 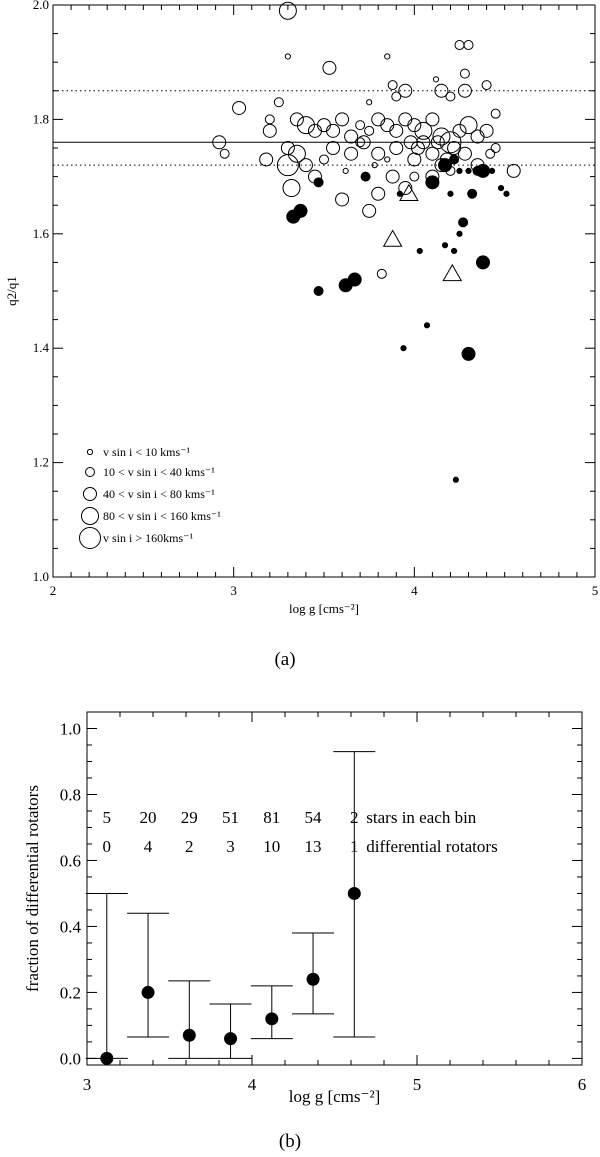 What do you see at coordinates (107, 846) in the screenshot?
I see `differential-count: 0` at bounding box center [107, 846].